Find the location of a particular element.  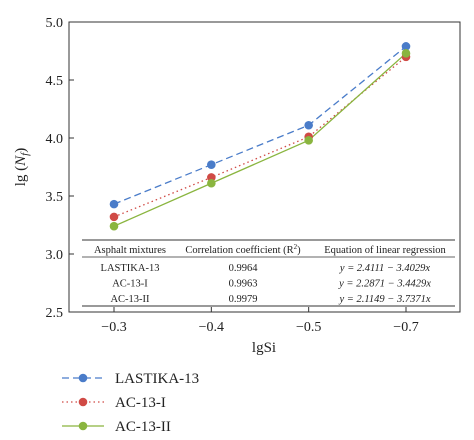

y-axis-label: lg (Nf) is located at coordinates (22, 167).